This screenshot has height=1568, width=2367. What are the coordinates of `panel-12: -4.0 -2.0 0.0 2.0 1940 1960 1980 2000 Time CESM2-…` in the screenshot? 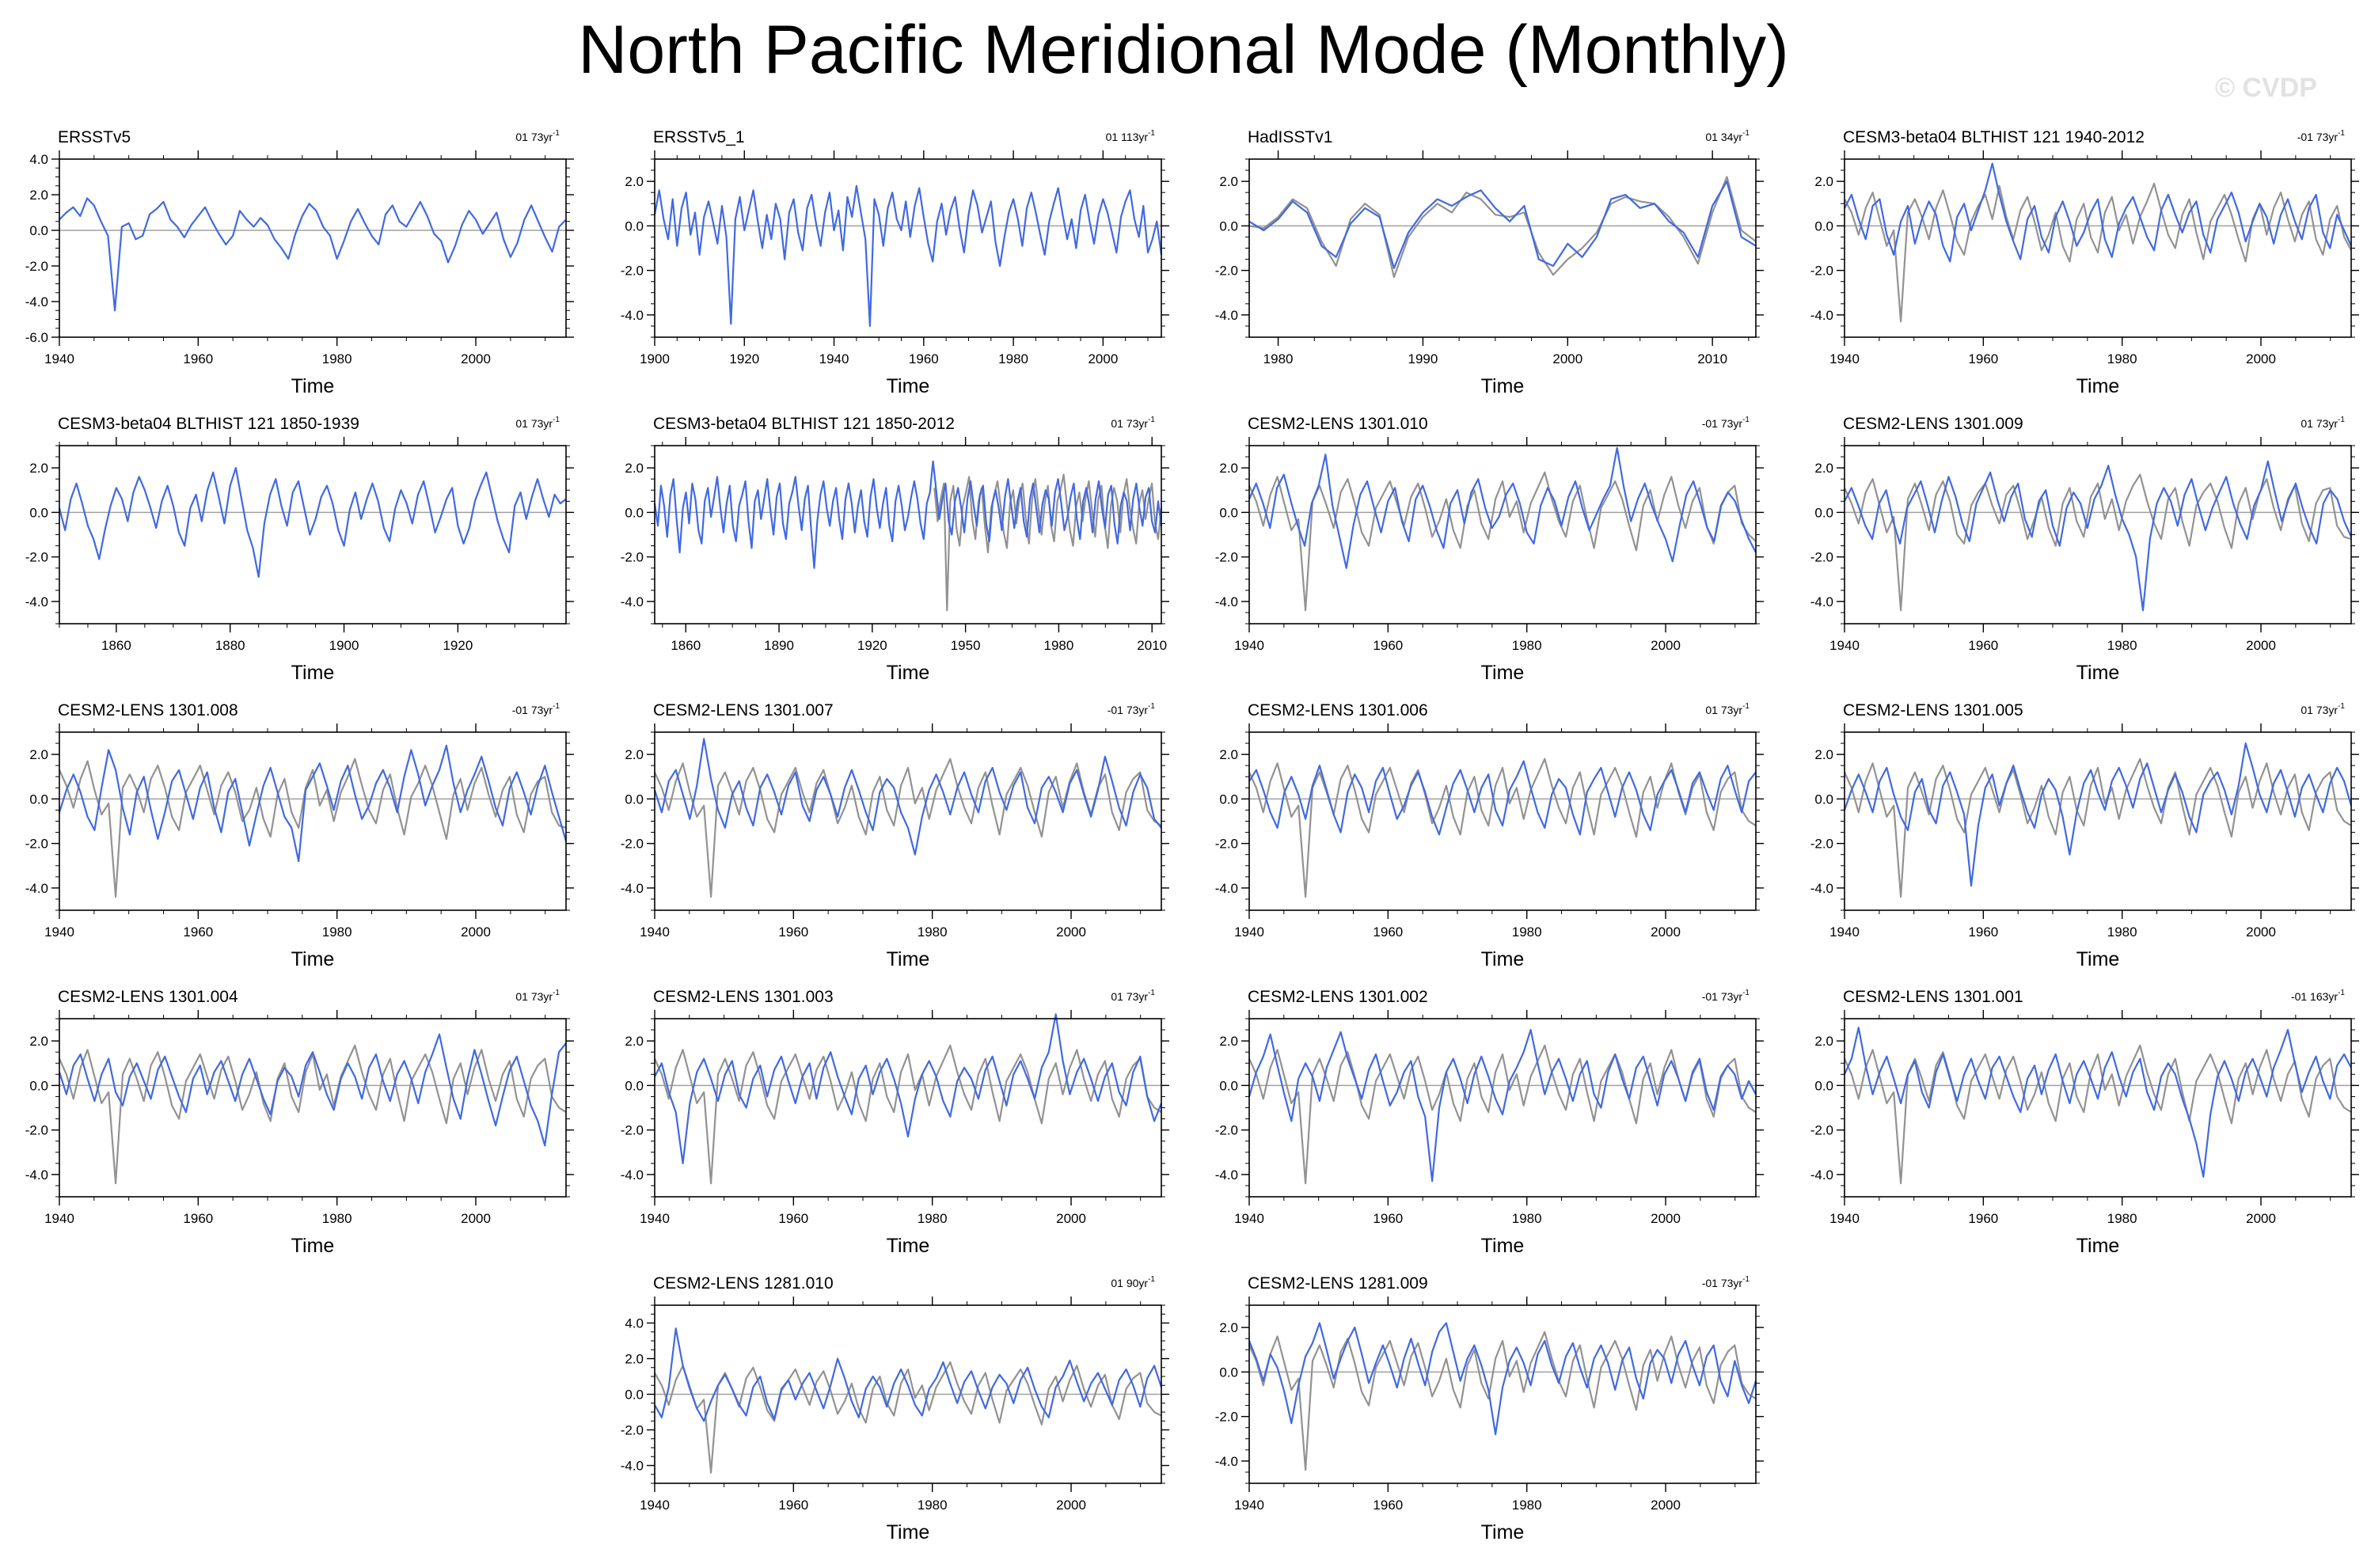 It's located at (2084, 835).